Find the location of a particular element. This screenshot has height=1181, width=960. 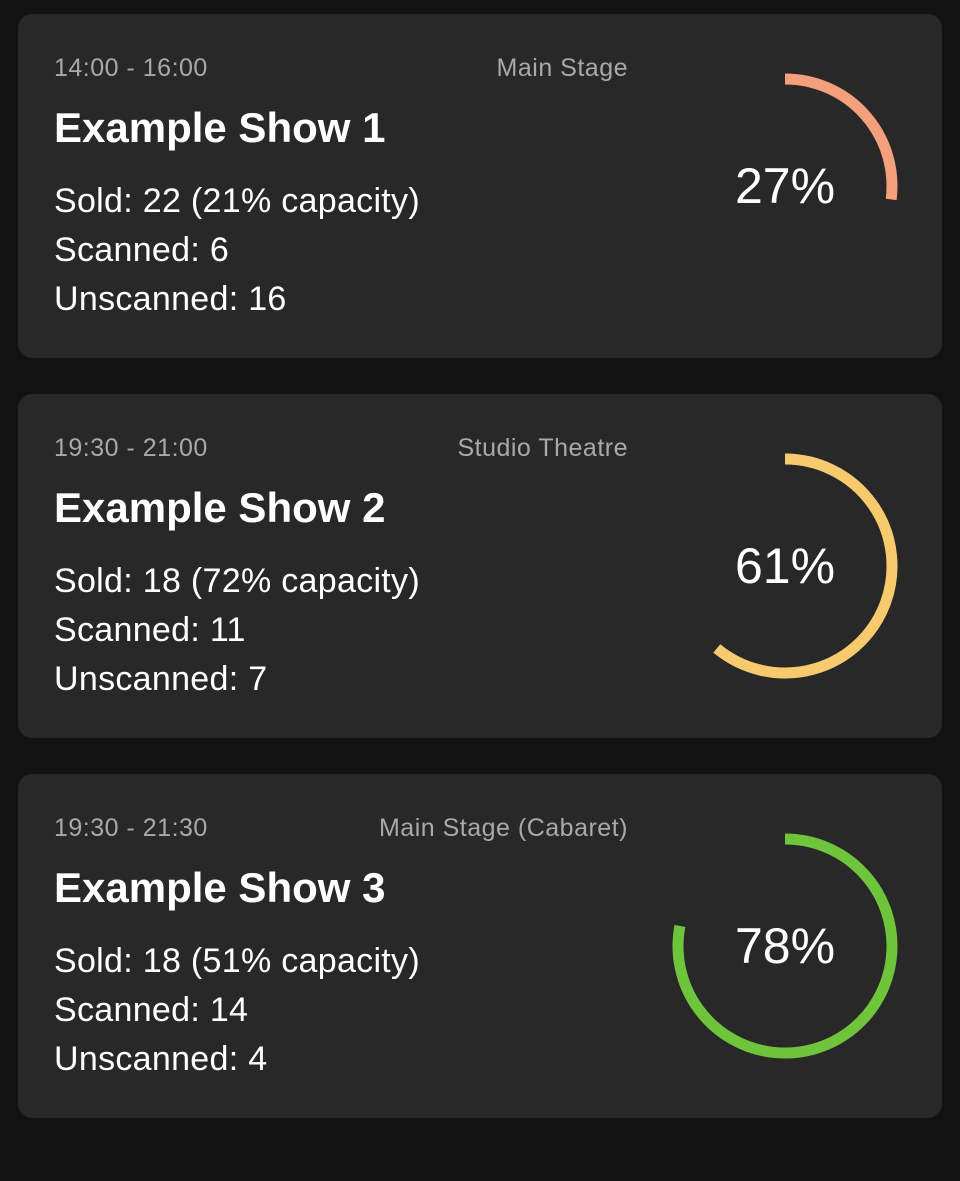

show-venue: Main Stage (Cabaret) is located at coordinates (503, 828).